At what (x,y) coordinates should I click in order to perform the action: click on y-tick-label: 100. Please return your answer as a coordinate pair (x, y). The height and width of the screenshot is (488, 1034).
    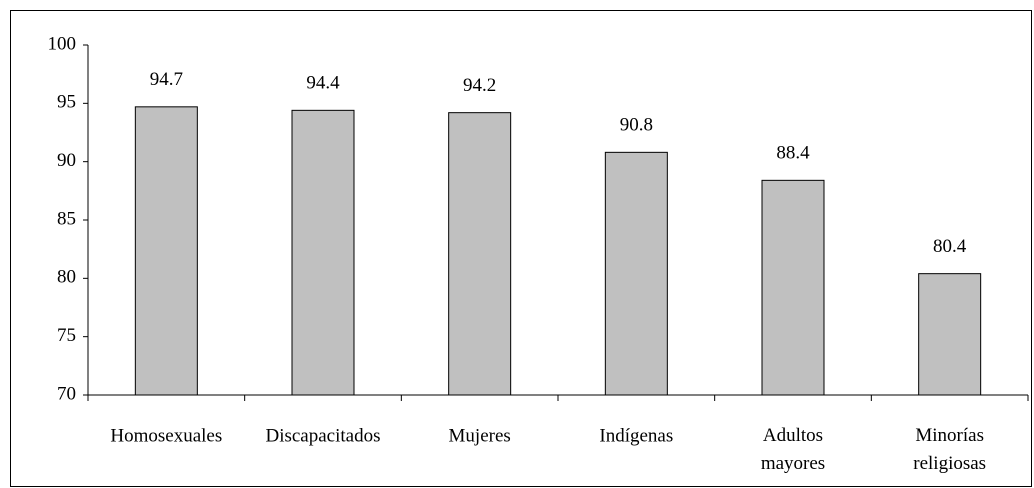
    Looking at the image, I should click on (62, 43).